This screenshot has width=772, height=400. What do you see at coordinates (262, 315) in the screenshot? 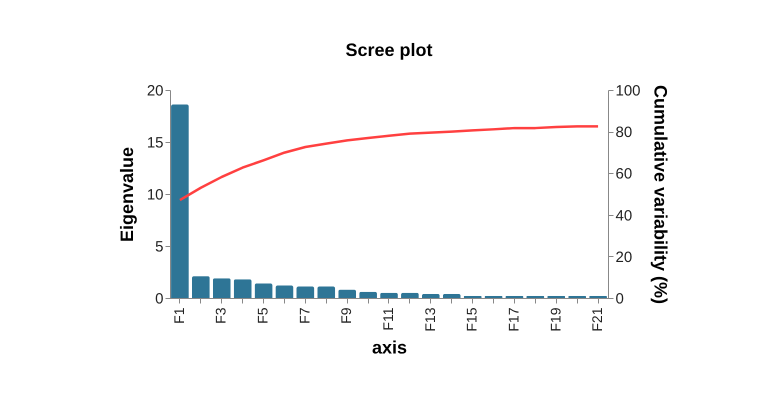
I see `x-tick-label: F5` at bounding box center [262, 315].